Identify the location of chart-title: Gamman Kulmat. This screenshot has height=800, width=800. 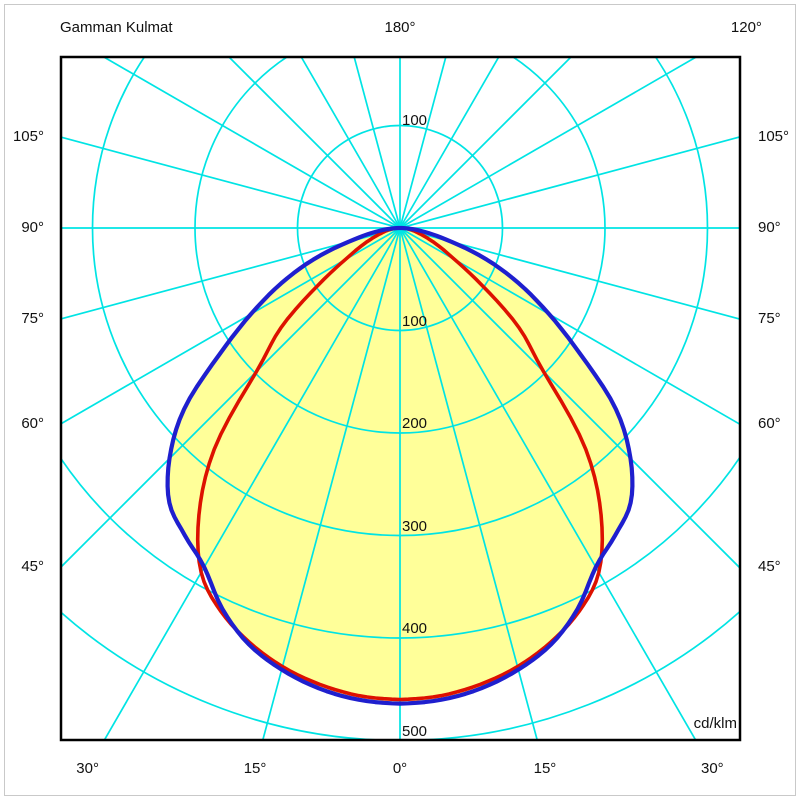
(116, 27).